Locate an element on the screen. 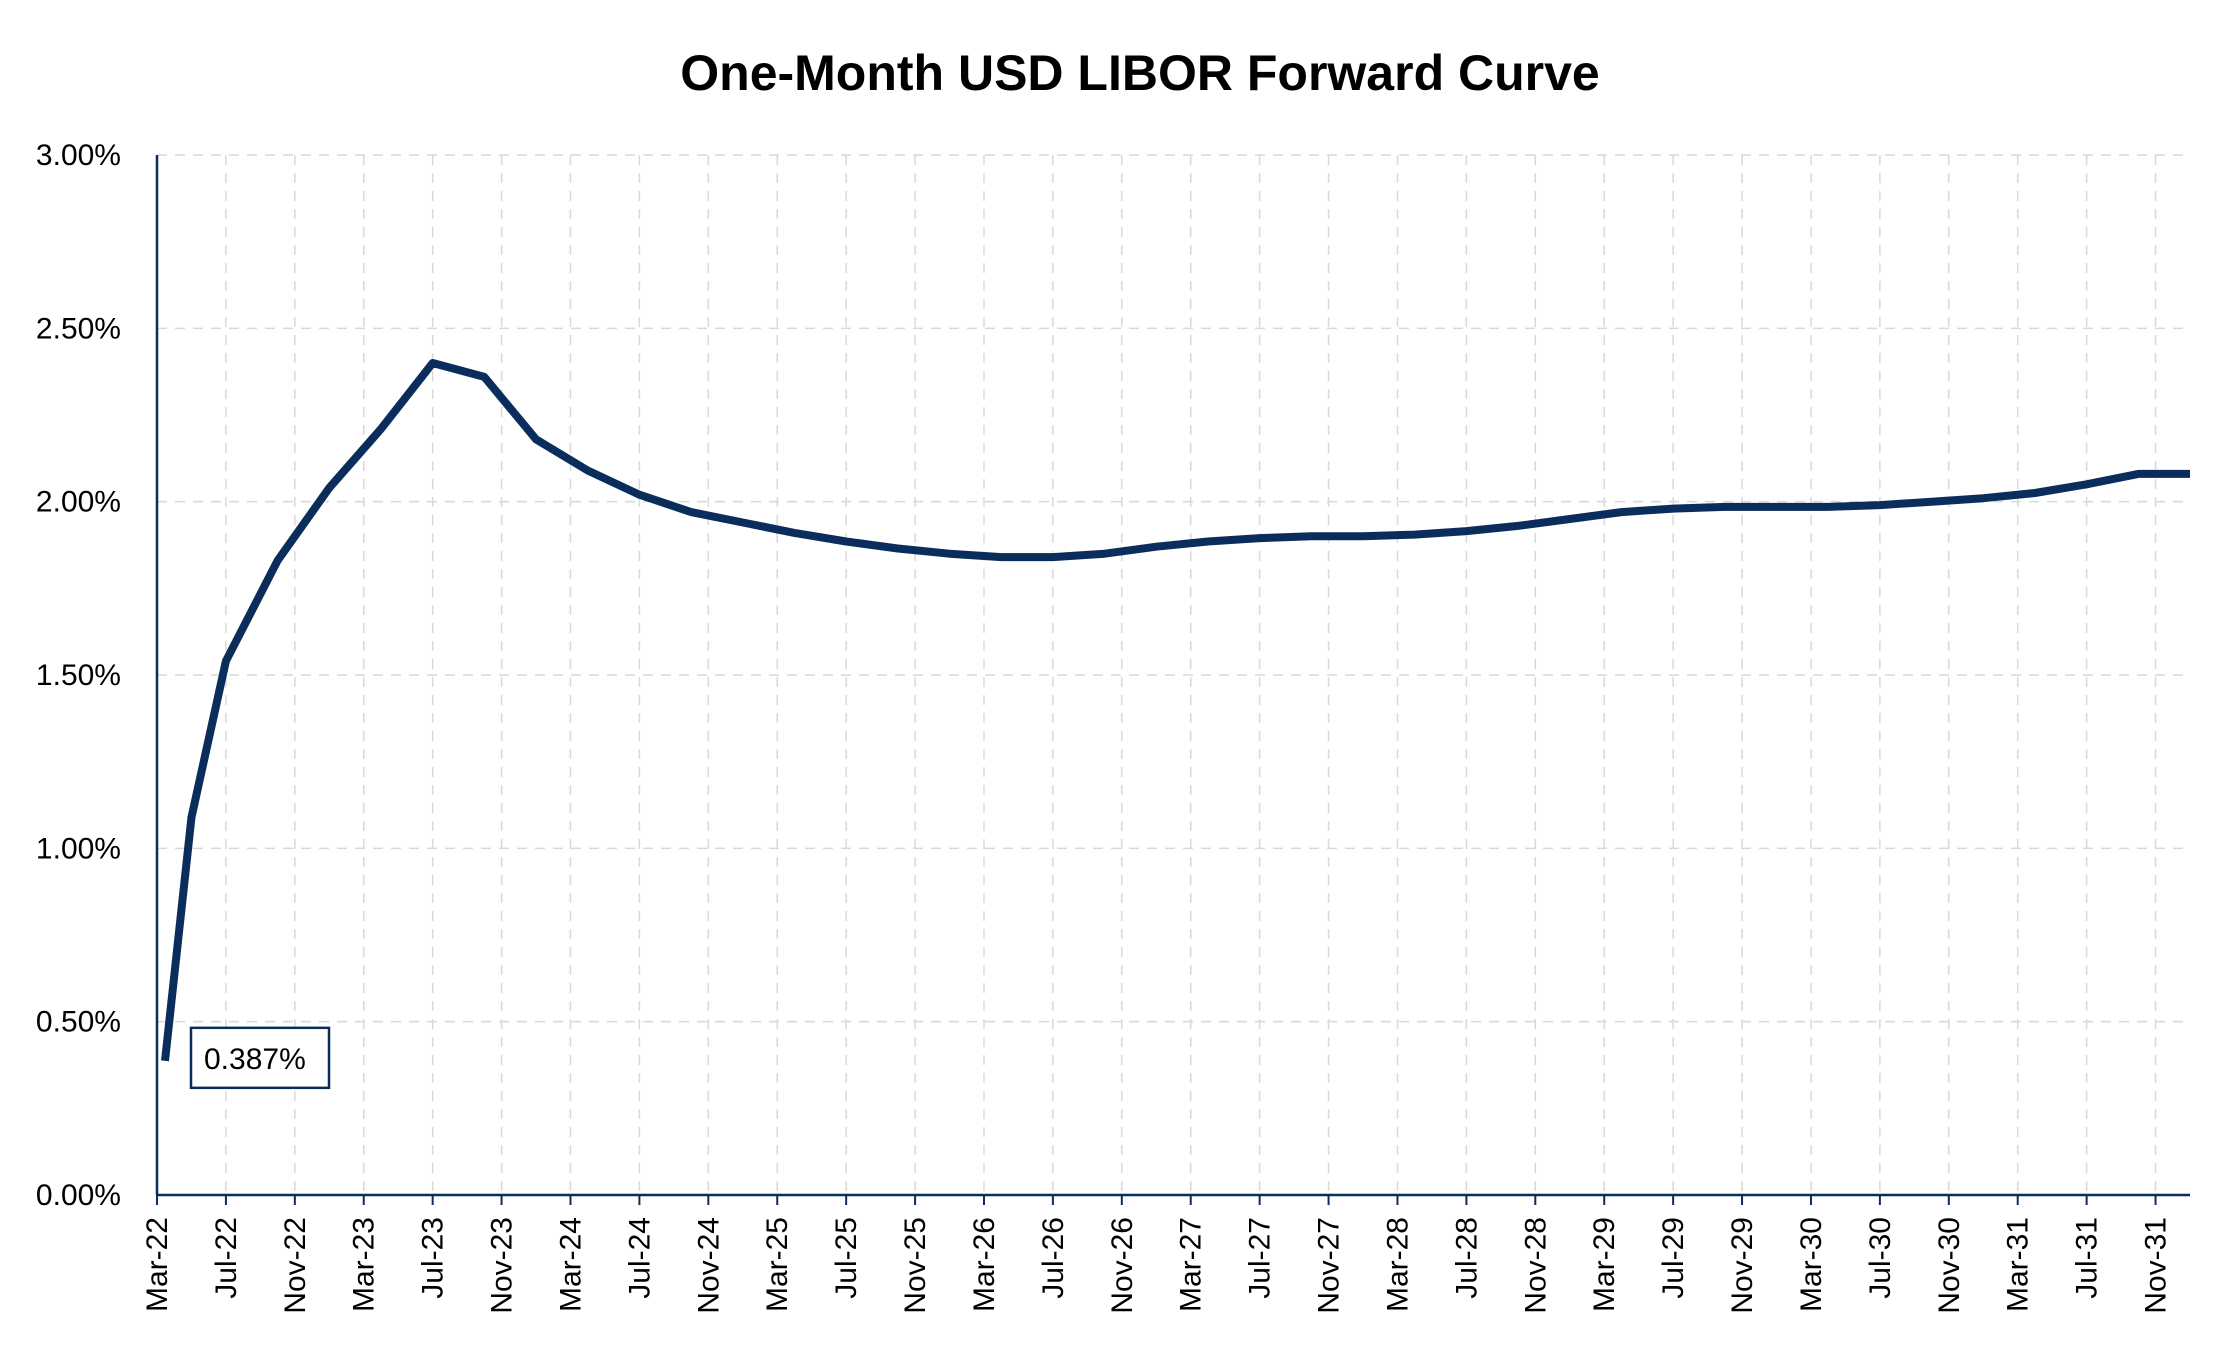 The height and width of the screenshot is (1350, 2220). x-tick-label: Mar-31 is located at coordinates (2018, 1264).